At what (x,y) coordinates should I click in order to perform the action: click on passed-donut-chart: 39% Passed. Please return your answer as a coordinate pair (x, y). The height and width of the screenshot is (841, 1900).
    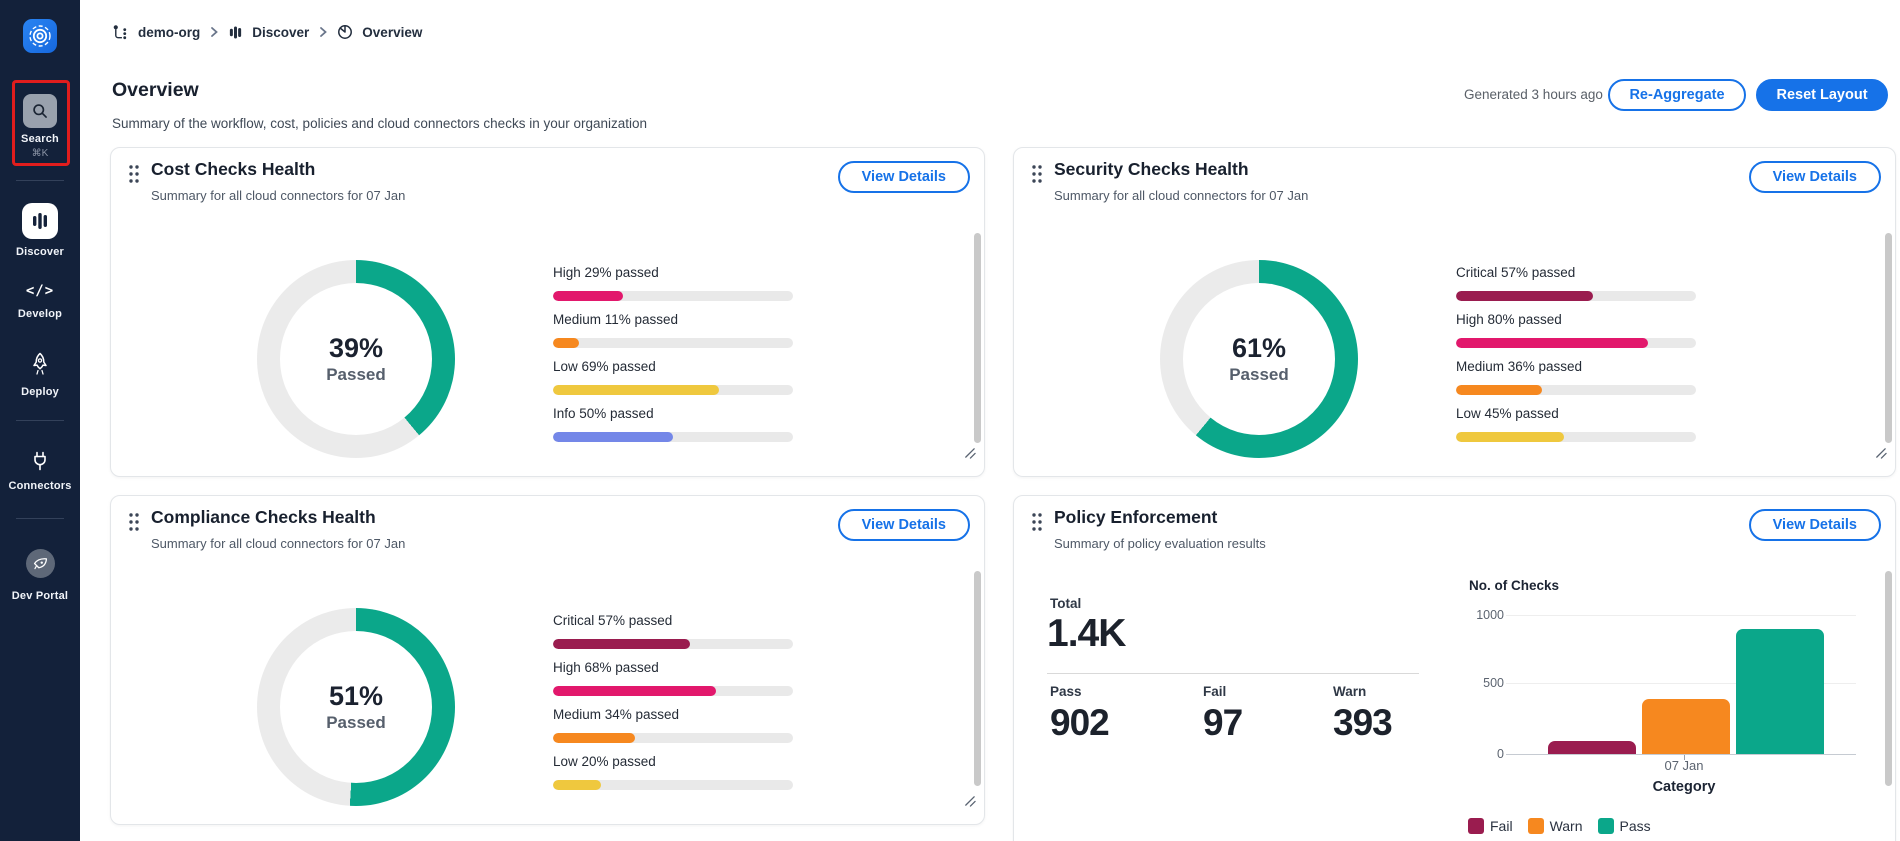
    Looking at the image, I should click on (356, 359).